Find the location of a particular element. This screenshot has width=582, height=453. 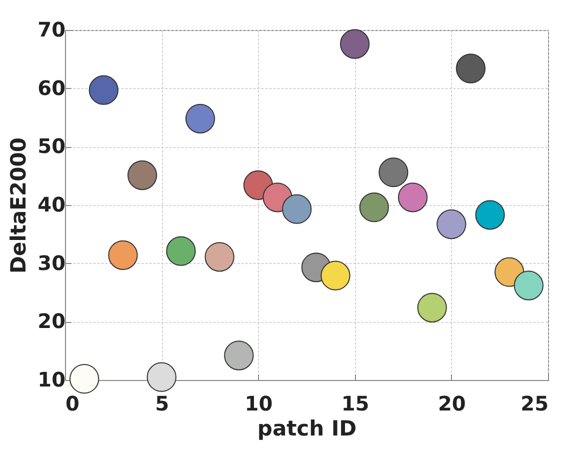

x-tick-label: 15 is located at coordinates (355, 404).